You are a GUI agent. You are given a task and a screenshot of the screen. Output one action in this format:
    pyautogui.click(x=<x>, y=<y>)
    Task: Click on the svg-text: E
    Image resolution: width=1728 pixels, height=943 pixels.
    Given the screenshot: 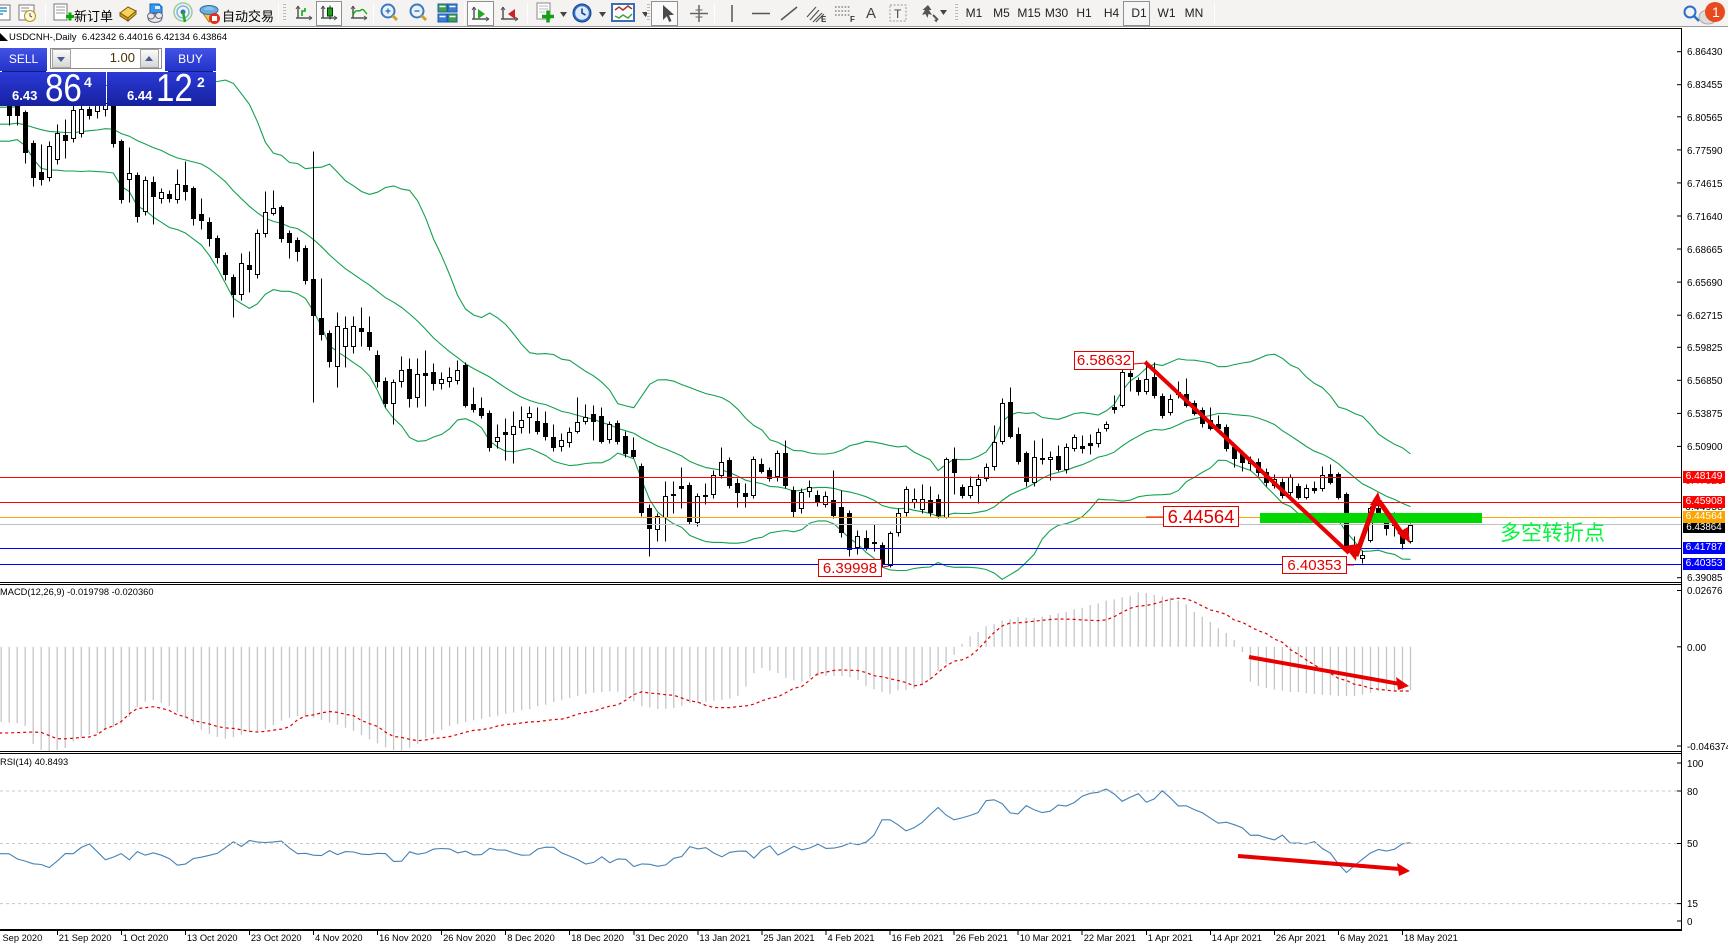 What is the action you would take?
    pyautogui.click(x=824, y=19)
    